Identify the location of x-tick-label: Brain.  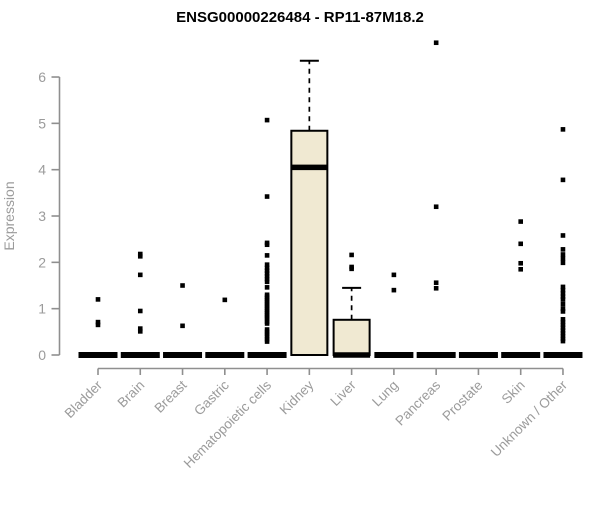
(130, 394).